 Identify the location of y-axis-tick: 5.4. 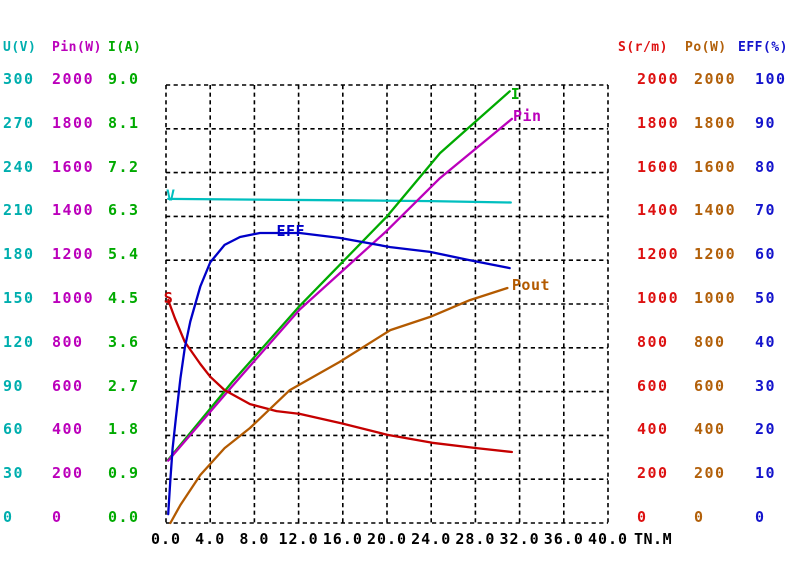
(124, 254).